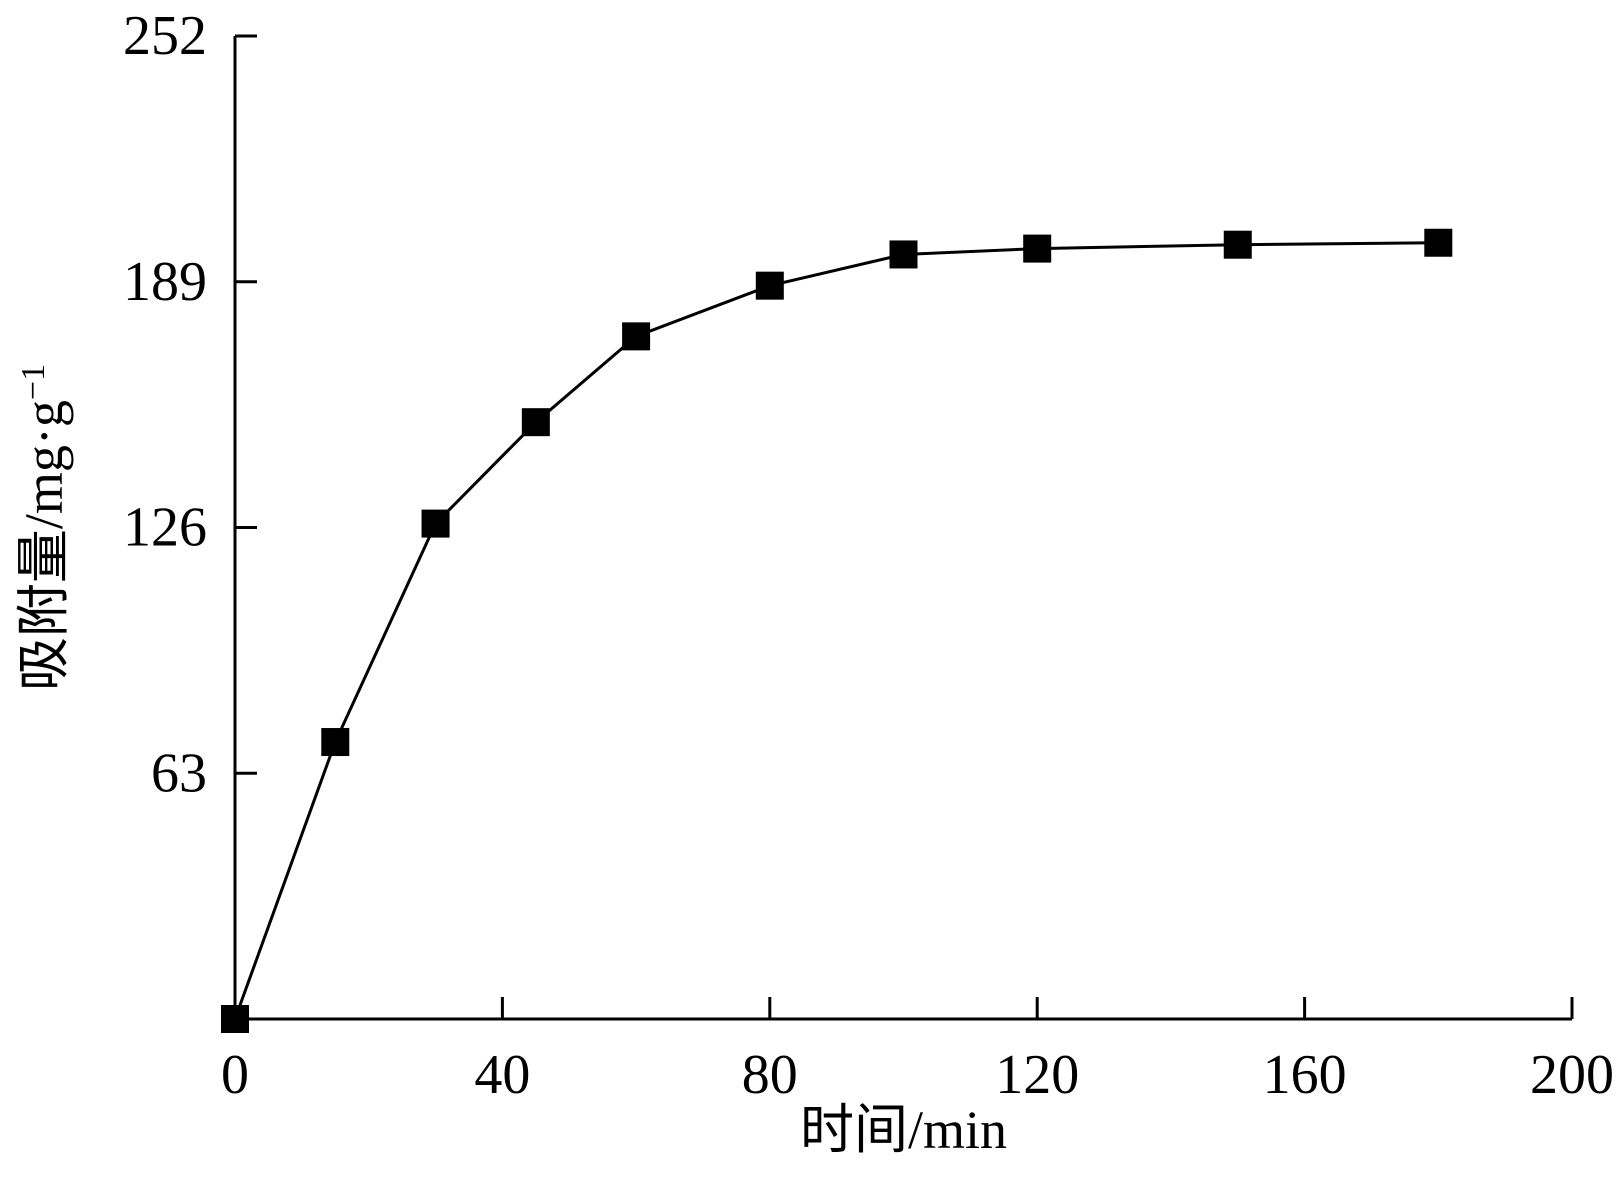 This screenshot has width=1622, height=1199. Describe the element at coordinates (1037, 1075) in the screenshot. I see `x-tick-label: 120` at that location.